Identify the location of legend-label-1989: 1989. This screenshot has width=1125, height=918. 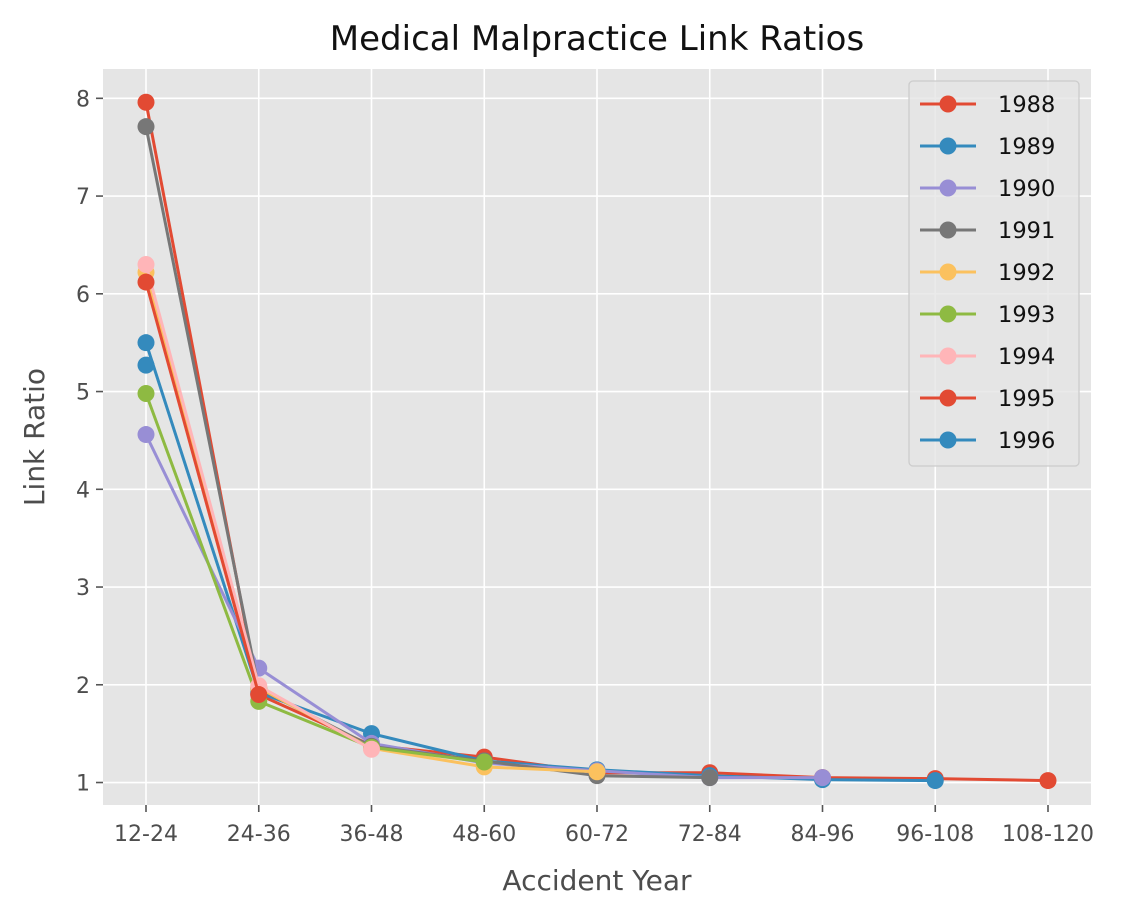
(1026, 147).